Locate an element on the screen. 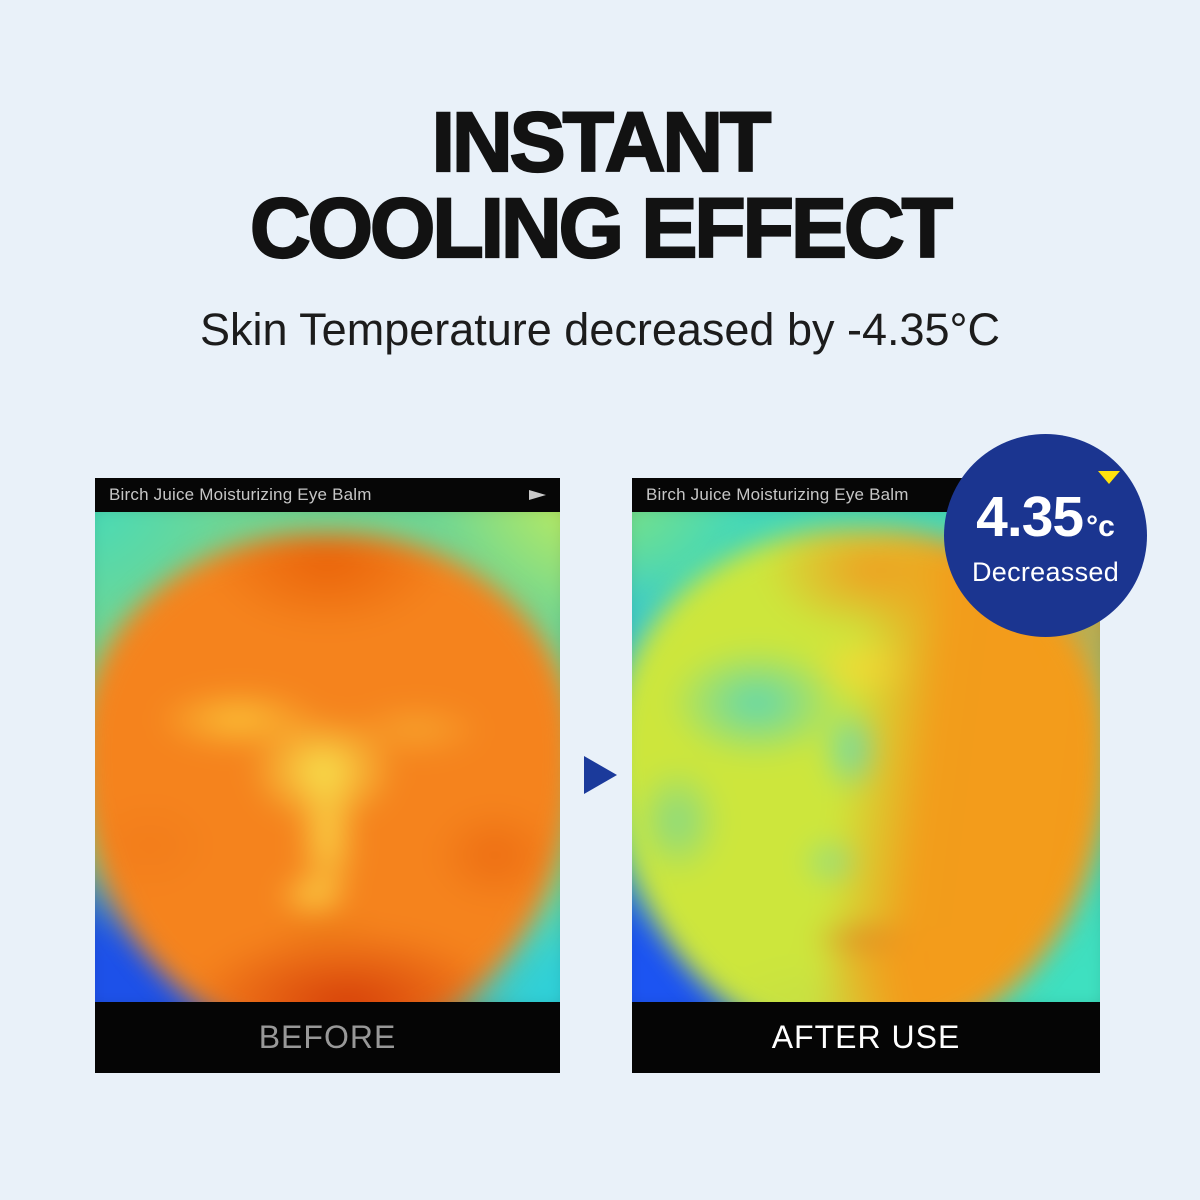 Image resolution: width=1200 pixels, height=1200 pixels. before-header-label: Birch Juice Moisturizing Eye Balm is located at coordinates (240, 494).